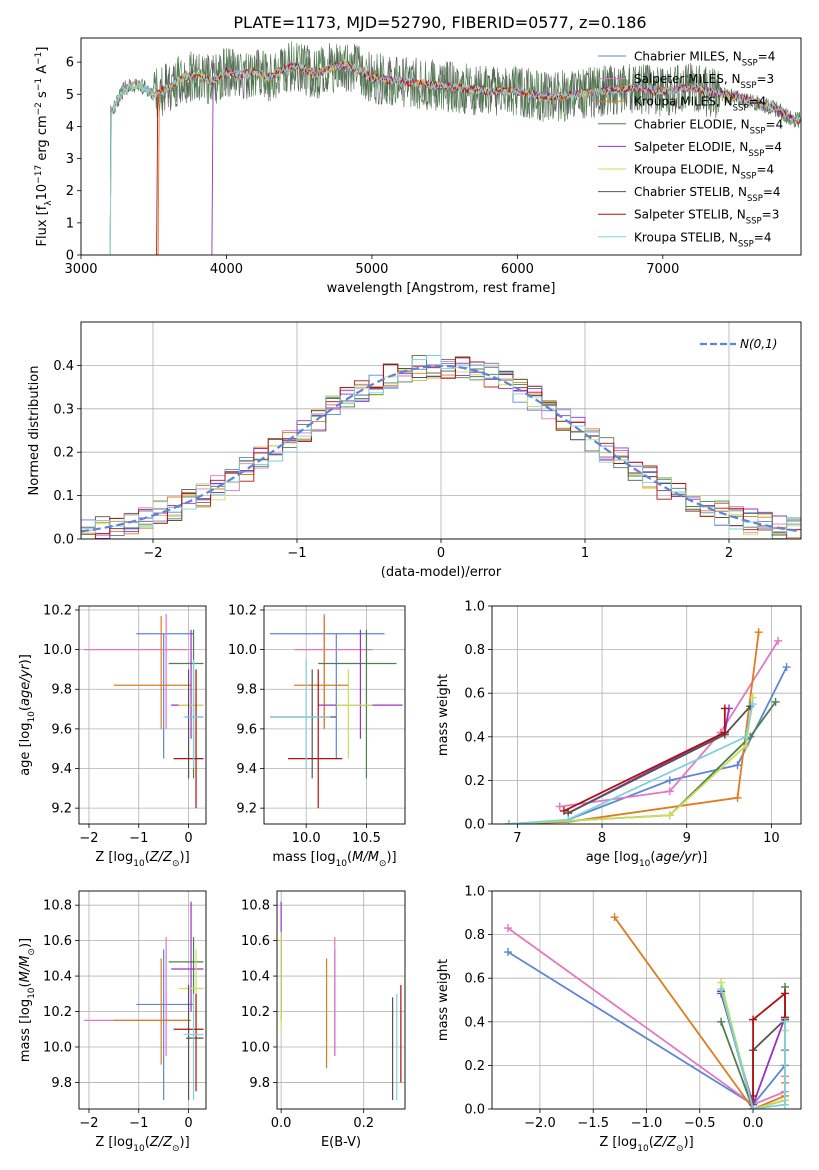 This screenshot has width=819, height=1170. What do you see at coordinates (61, 769) in the screenshot?
I see `y-tick-label: 9.4` at bounding box center [61, 769].